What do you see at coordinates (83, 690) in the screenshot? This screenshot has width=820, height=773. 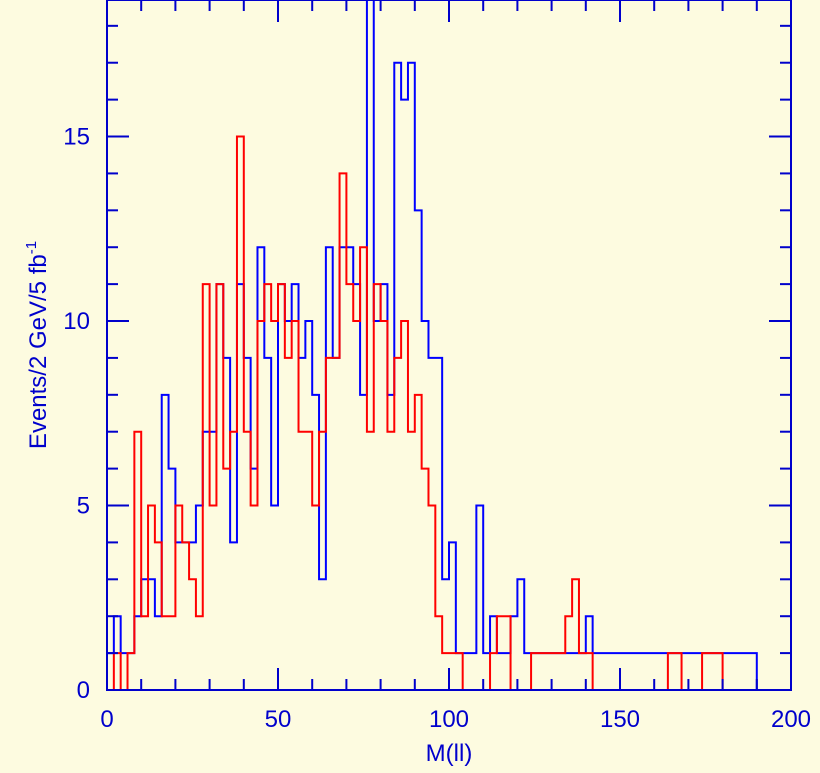 I see `y-tick-label: 0` at bounding box center [83, 690].